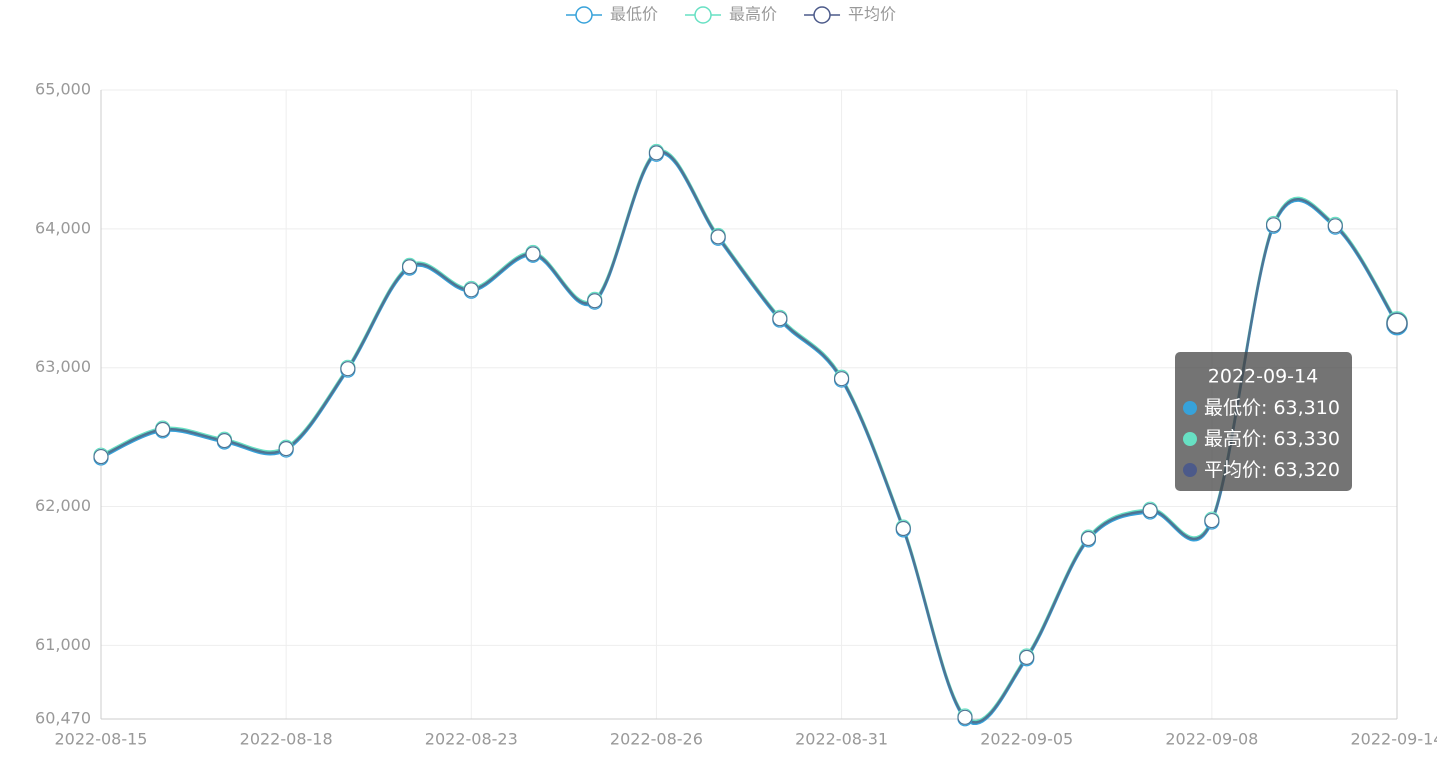  What do you see at coordinates (1306, 439) in the screenshot?
I see `tooltip-value: 63,330` at bounding box center [1306, 439].